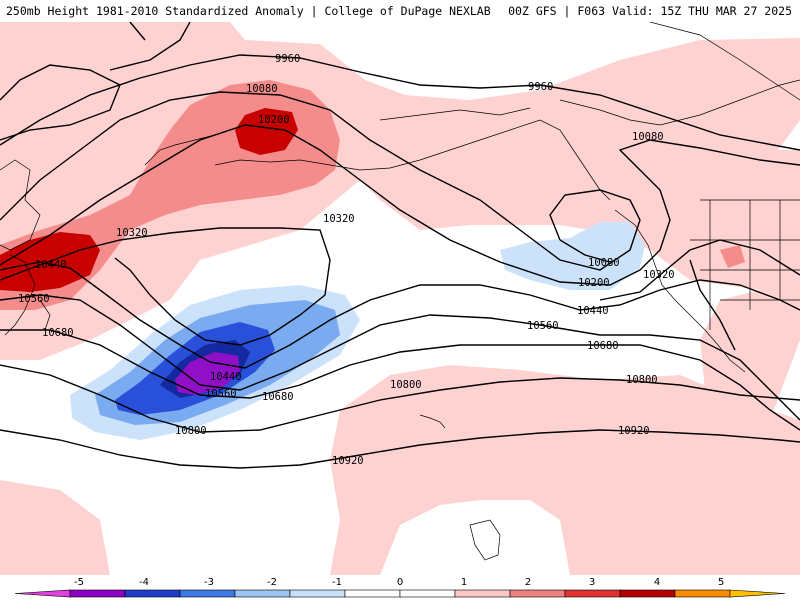 This screenshot has height=600, width=800. I want to click on colorbar-legend: -5 -4 -3 -2 -1 0 1 2 3 4 5, so click(400, 587).